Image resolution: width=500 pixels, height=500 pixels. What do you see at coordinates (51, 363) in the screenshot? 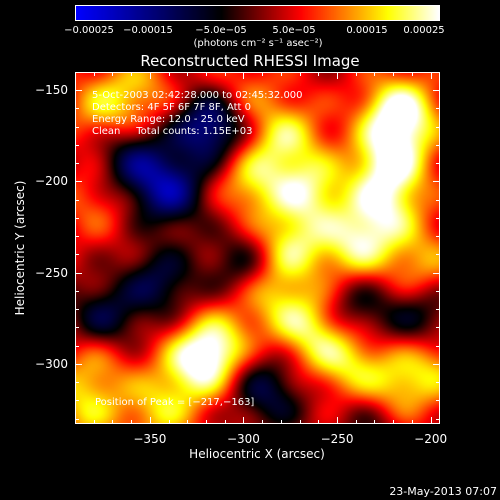
I see `y-tick-label: −300` at bounding box center [51, 363].